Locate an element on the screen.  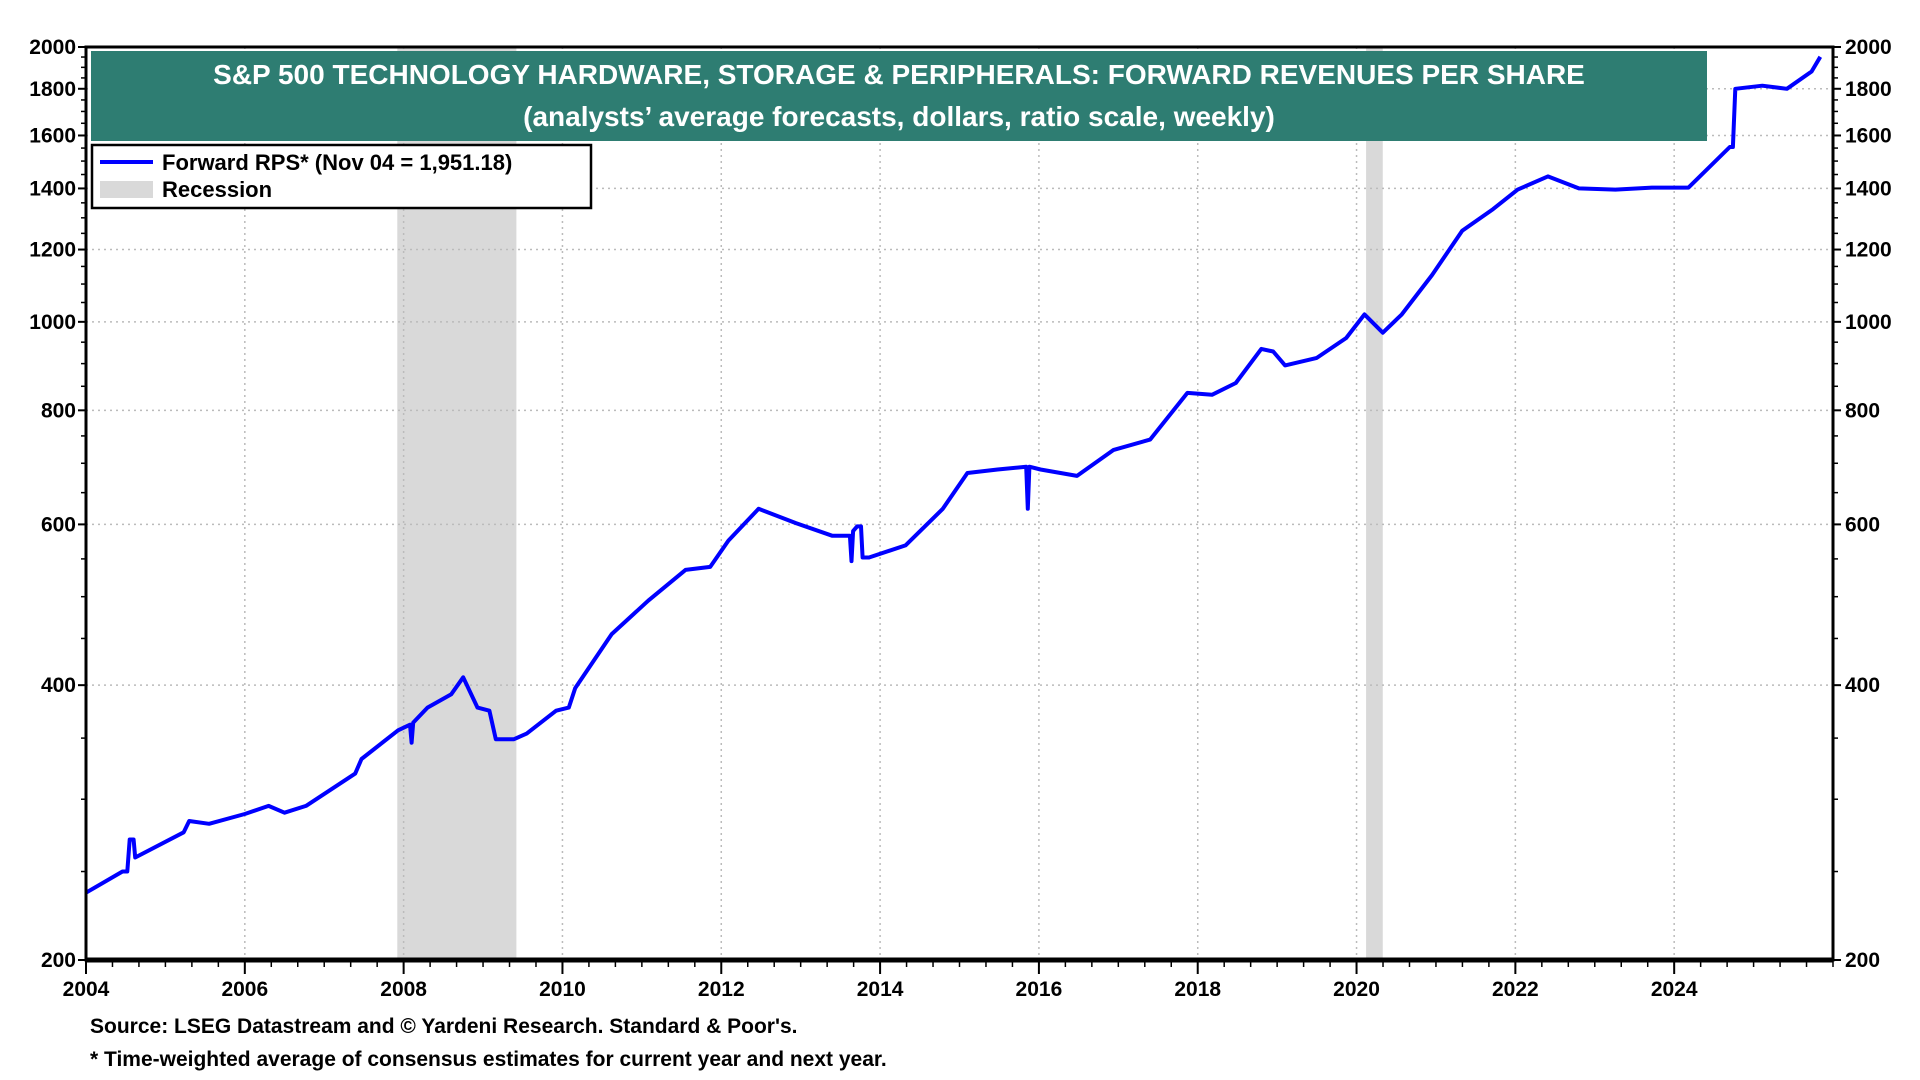
x-tick-label: 2016 is located at coordinates (1039, 989).